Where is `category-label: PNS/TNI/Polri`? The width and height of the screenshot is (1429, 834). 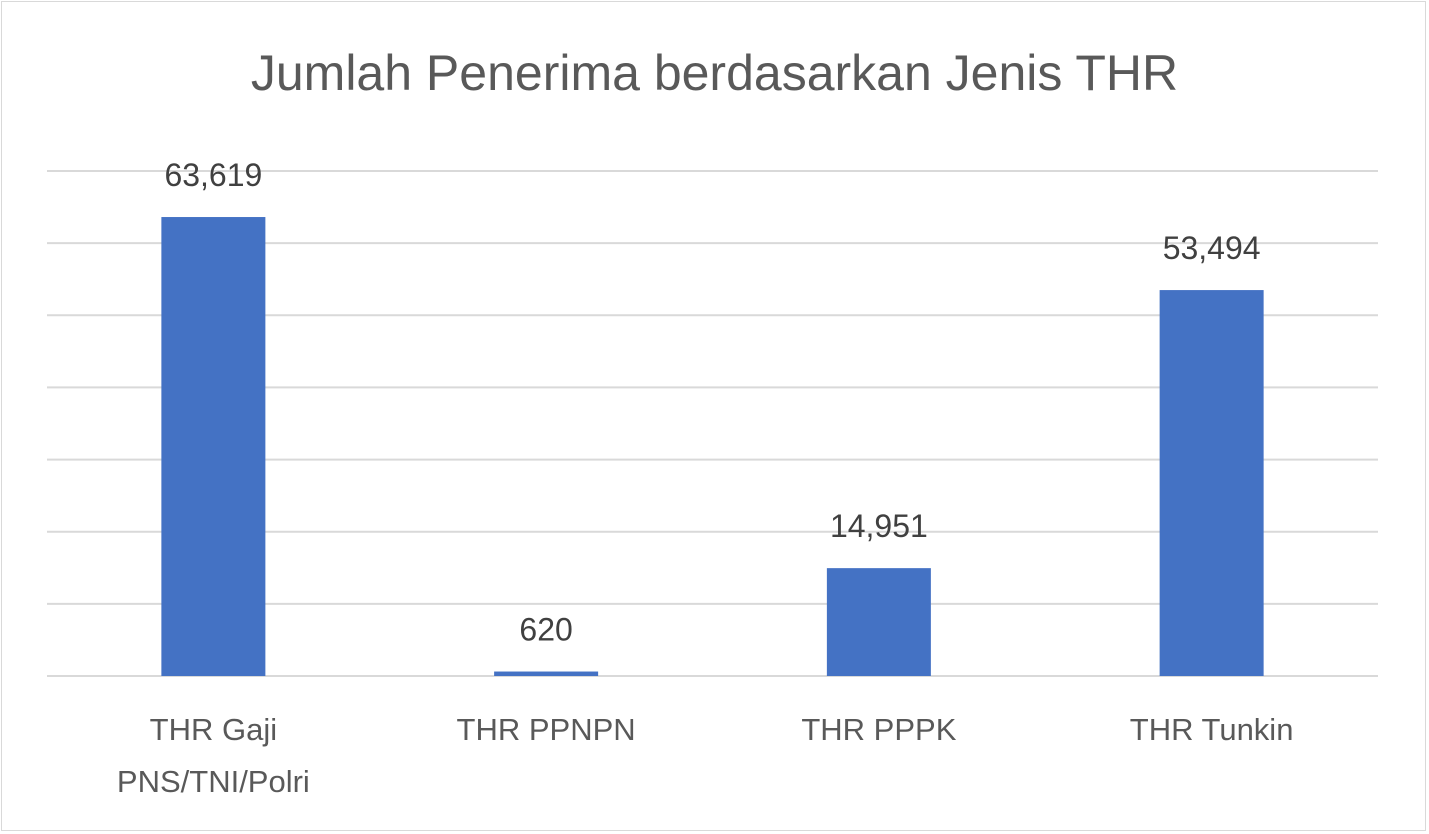 category-label: PNS/TNI/Polri is located at coordinates (213, 781).